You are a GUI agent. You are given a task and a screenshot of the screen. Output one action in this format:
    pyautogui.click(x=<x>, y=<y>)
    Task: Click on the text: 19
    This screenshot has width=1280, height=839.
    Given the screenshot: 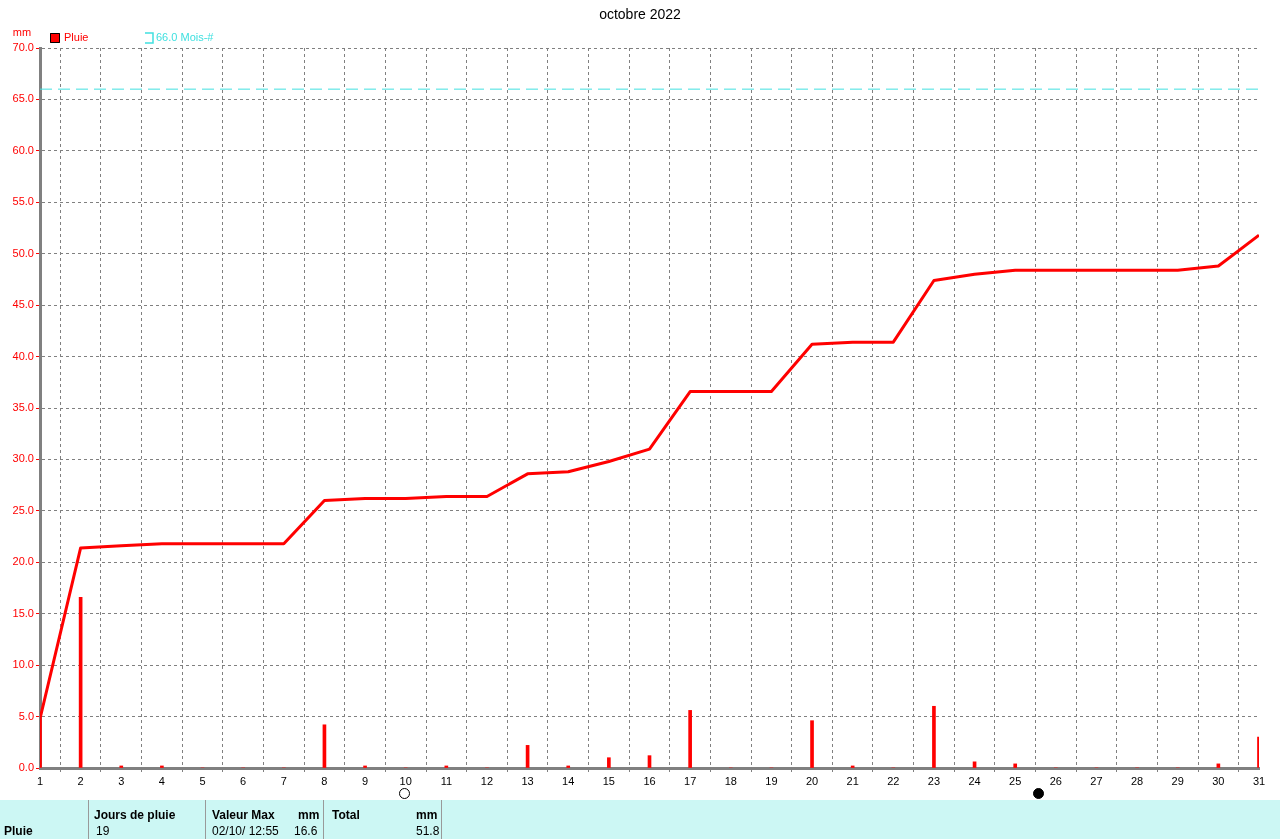 What is the action you would take?
    pyautogui.click(x=103, y=831)
    